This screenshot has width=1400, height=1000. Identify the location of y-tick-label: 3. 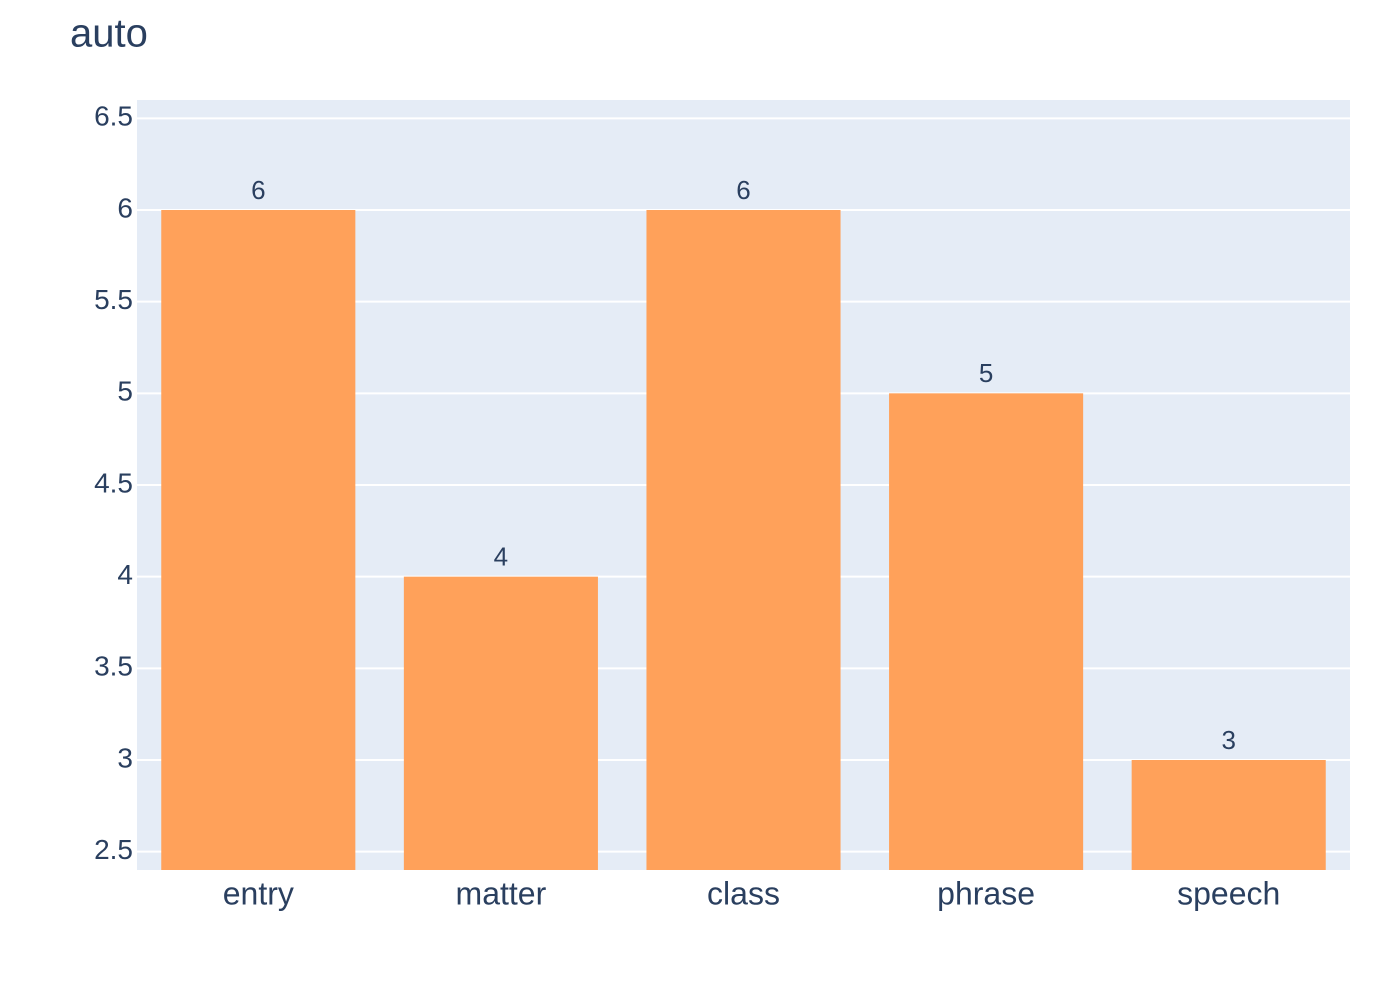
(125, 757).